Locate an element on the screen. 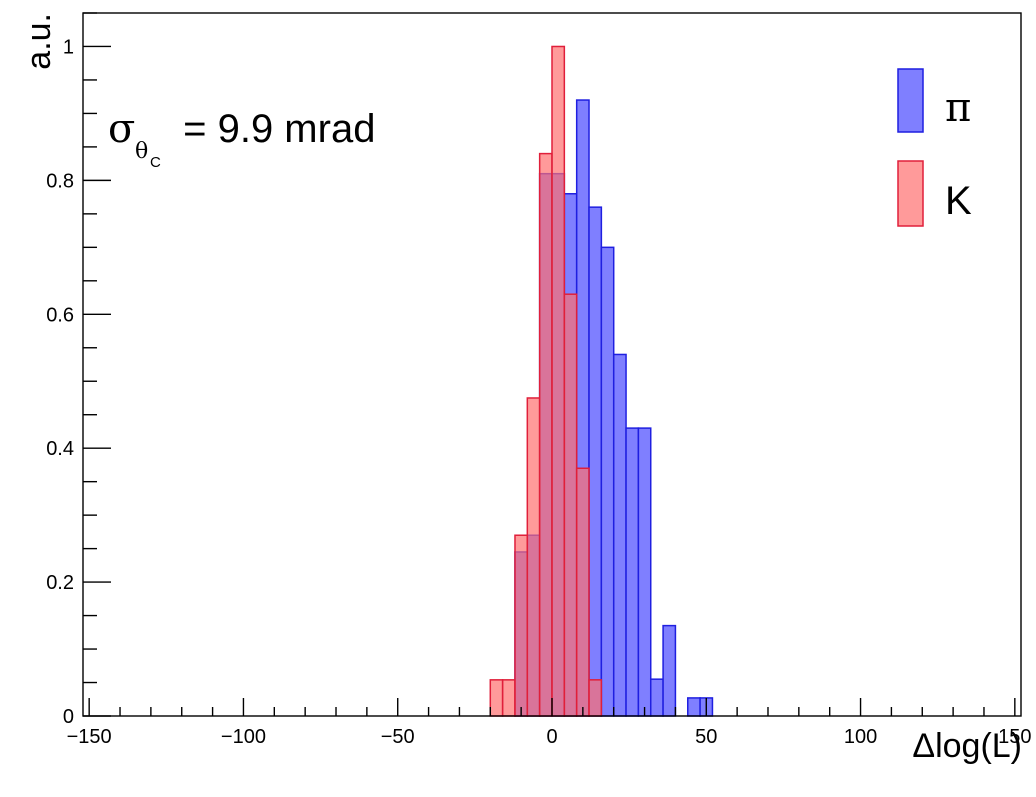 This screenshot has width=1036, height=797. x-tick-label-0: −150 is located at coordinates (89, 737).